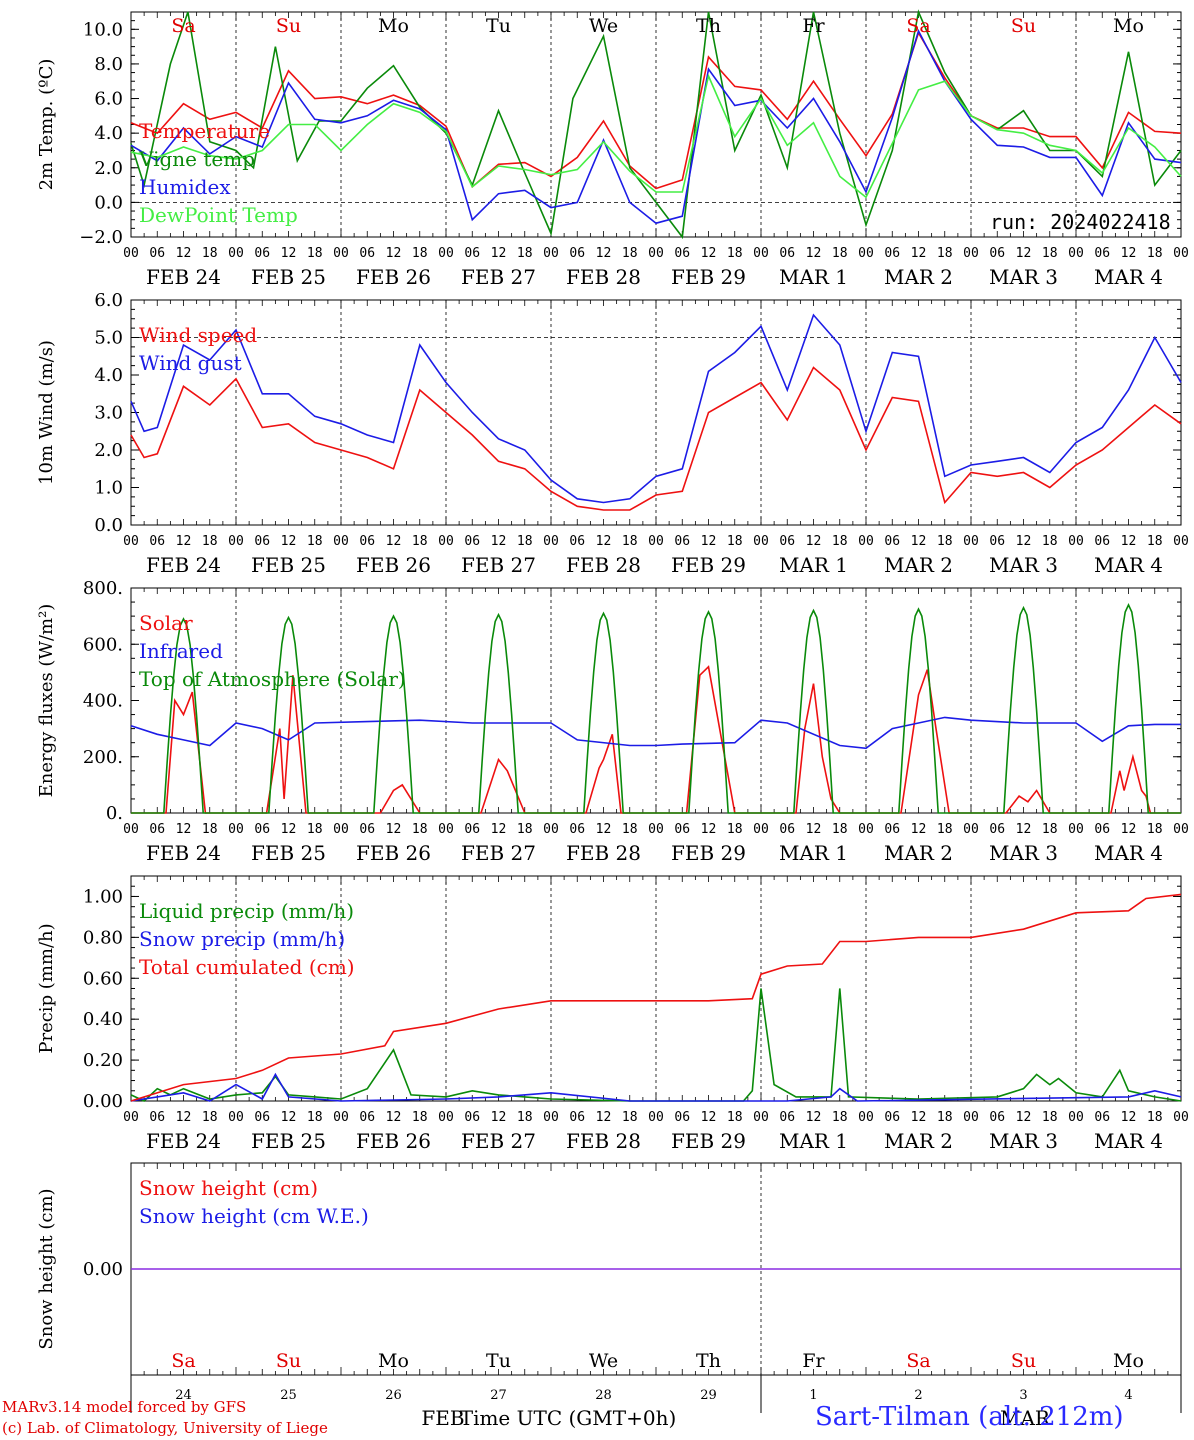 The width and height of the screenshot is (1194, 1440). Describe the element at coordinates (498, 1361) in the screenshot. I see `weekday-label: Tu` at that location.